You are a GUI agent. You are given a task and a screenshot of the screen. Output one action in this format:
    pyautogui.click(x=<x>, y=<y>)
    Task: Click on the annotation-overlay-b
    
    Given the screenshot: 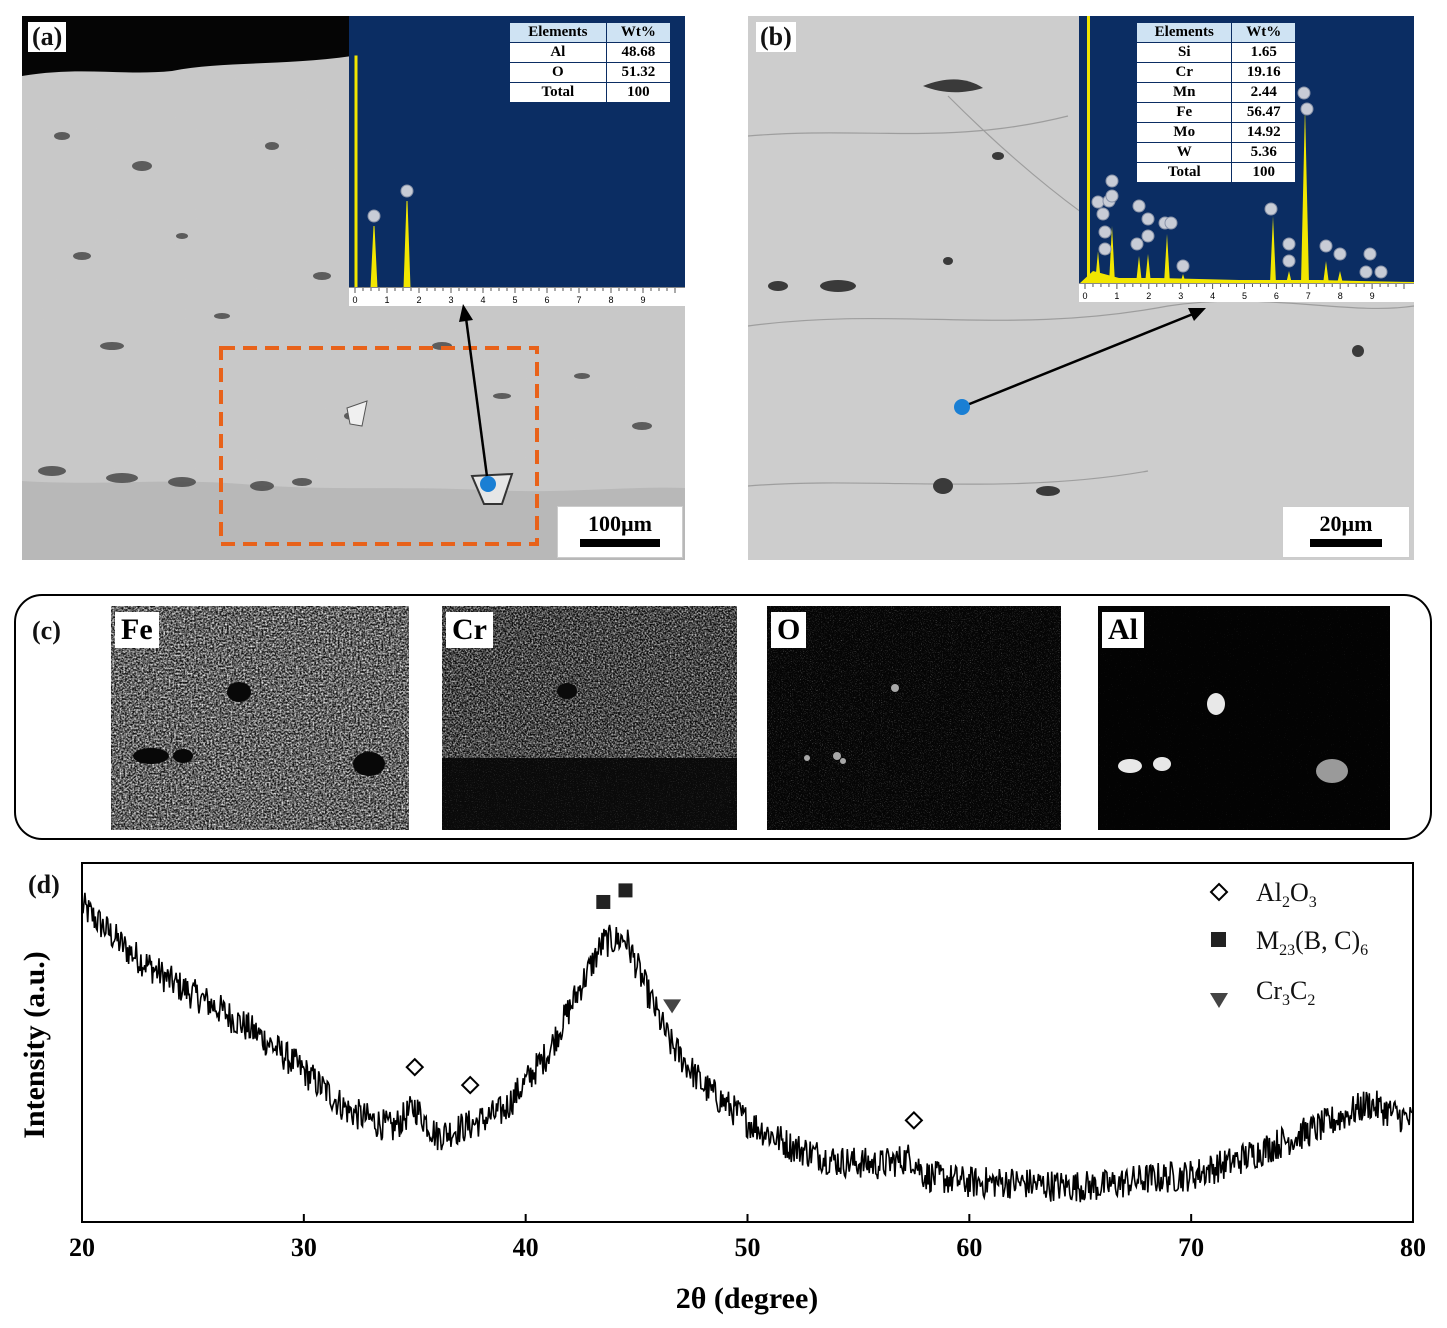 What is the action you would take?
    pyautogui.click(x=1080, y=361)
    